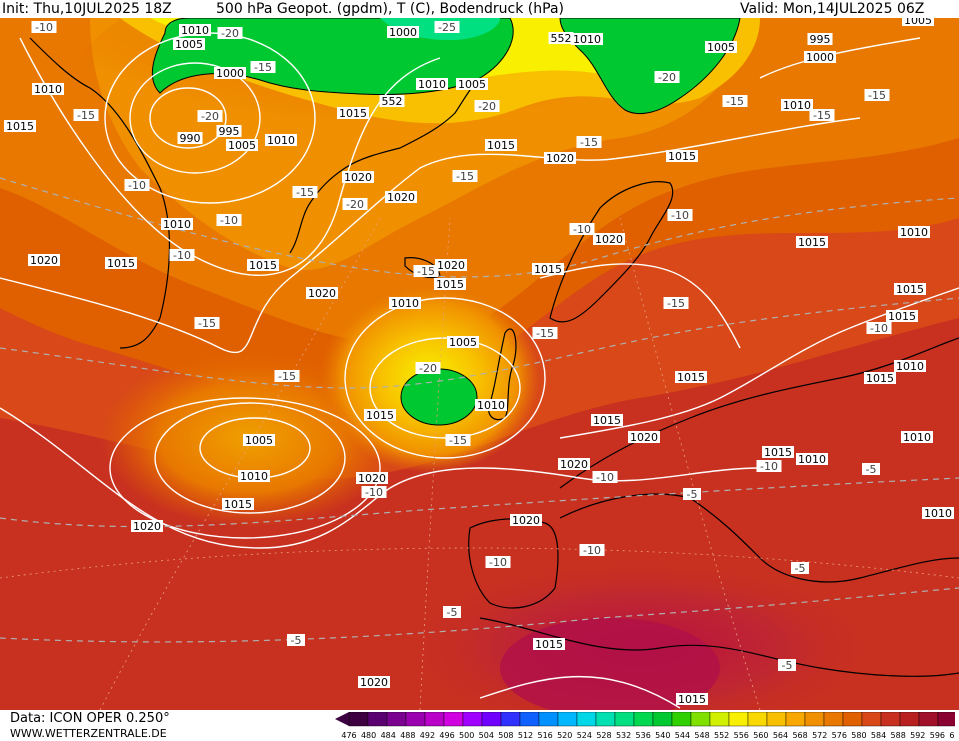 The height and width of the screenshot is (741, 959). I want to click on label-text: 1015, so click(548, 269).